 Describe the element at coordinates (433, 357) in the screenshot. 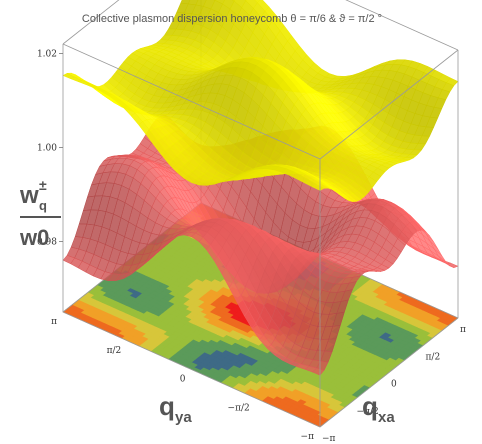

I see `x-tick-label: π/2` at that location.